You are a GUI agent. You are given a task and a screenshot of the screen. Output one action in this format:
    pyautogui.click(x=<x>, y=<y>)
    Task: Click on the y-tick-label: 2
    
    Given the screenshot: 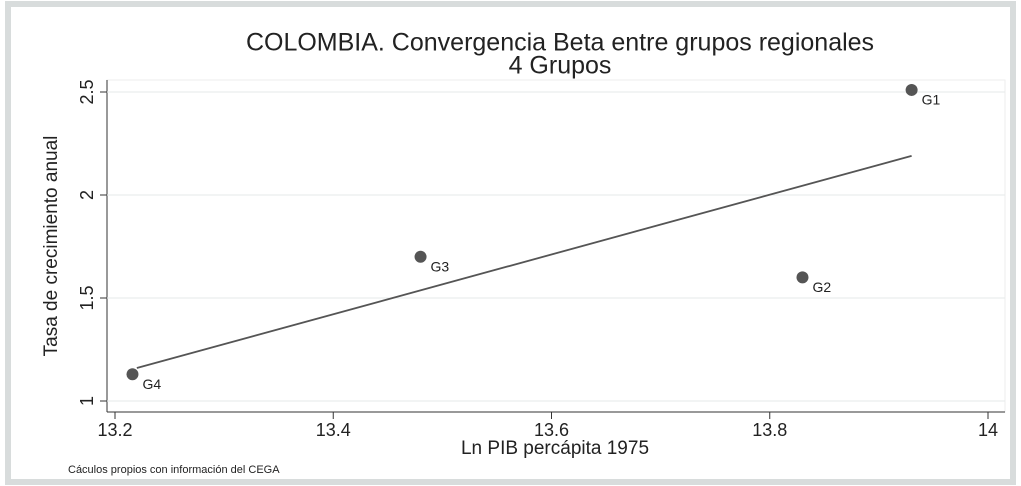 What is the action you would take?
    pyautogui.click(x=87, y=195)
    